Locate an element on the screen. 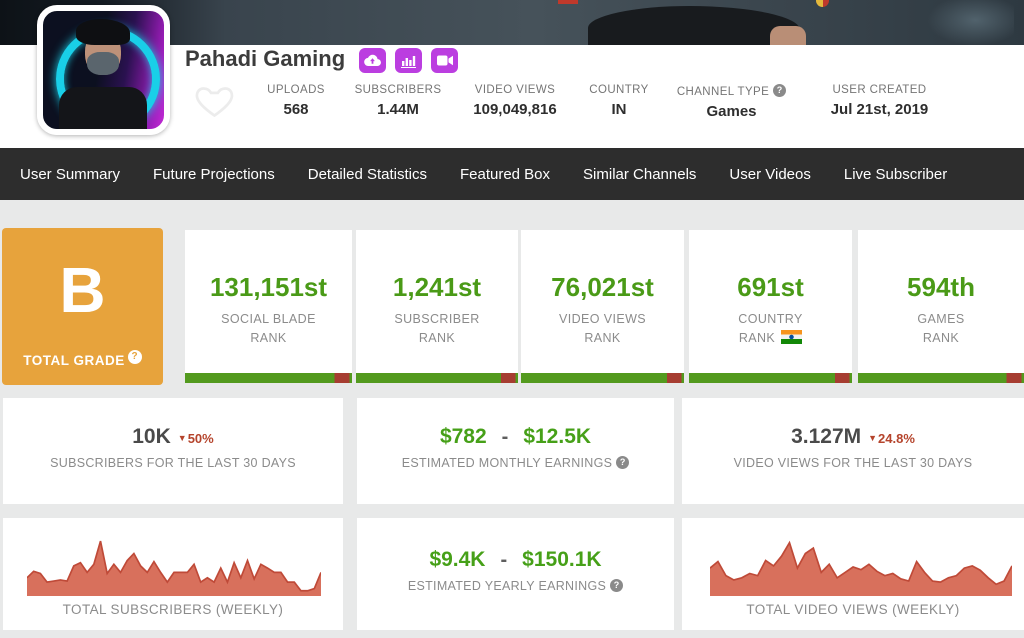 This screenshot has height=638, width=1024. rank-label-top: SOCIAL BLADE is located at coordinates (268, 319).